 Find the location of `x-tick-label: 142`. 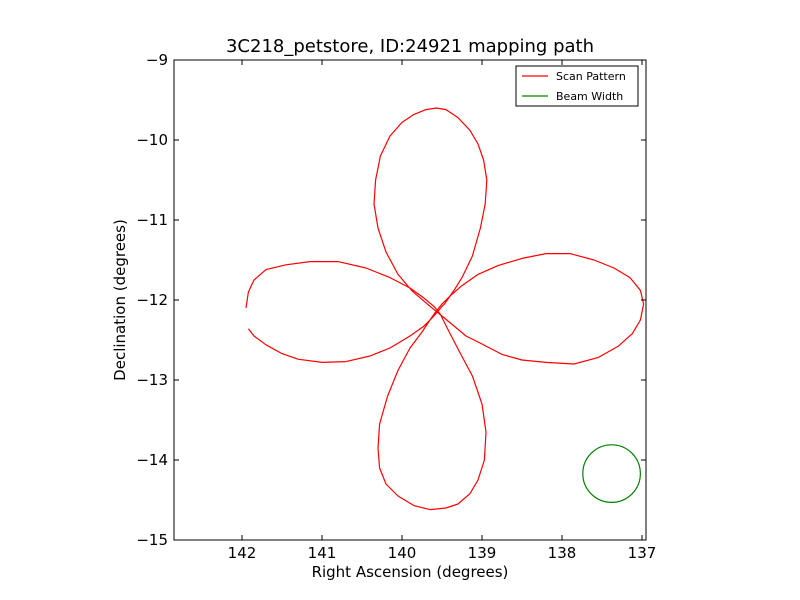

x-tick-label: 142 is located at coordinates (242, 553).